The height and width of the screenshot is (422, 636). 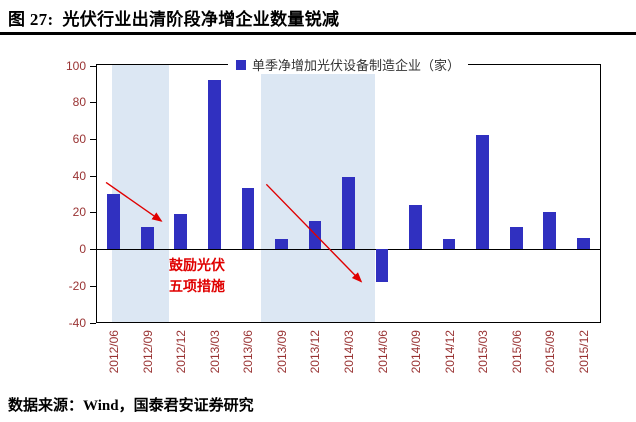 What do you see at coordinates (147, 237) in the screenshot?
I see `bar-2012/09` at bounding box center [147, 237].